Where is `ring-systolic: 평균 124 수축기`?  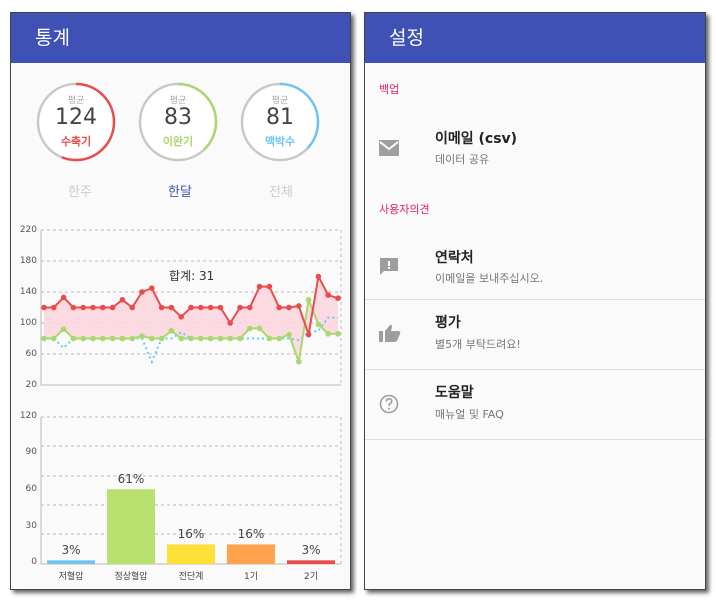
ring-systolic: 평균 124 수축기 is located at coordinates (76, 122).